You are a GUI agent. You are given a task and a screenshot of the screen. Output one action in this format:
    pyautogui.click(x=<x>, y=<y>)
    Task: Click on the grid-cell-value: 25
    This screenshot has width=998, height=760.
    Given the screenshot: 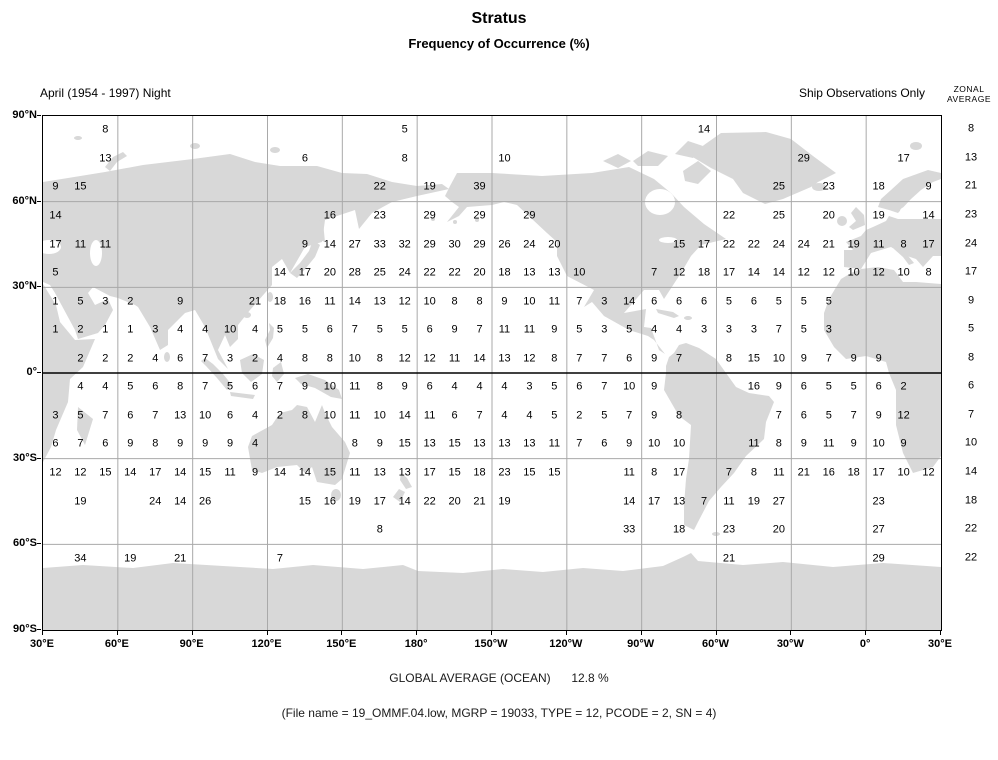 What is the action you would take?
    pyautogui.click(x=379, y=272)
    